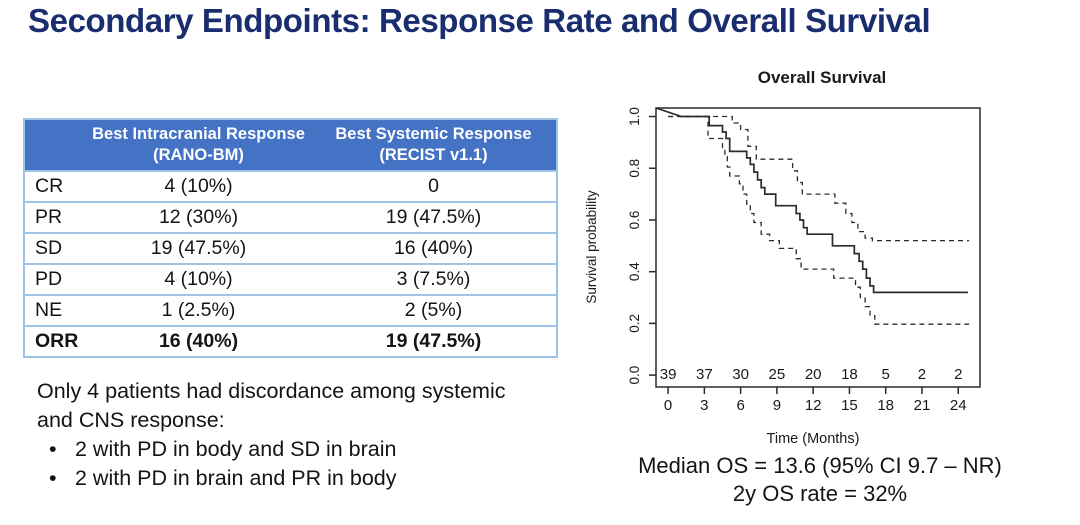 The width and height of the screenshot is (1080, 525). Describe the element at coordinates (634, 116) in the screenshot. I see `y-tick-label: 1.0` at that location.